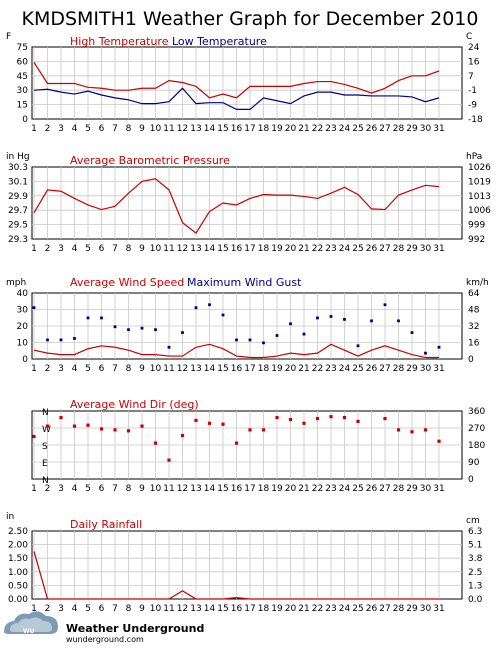  What do you see at coordinates (384, 489) in the screenshot?
I see `x-tick-label: 27` at bounding box center [384, 489].